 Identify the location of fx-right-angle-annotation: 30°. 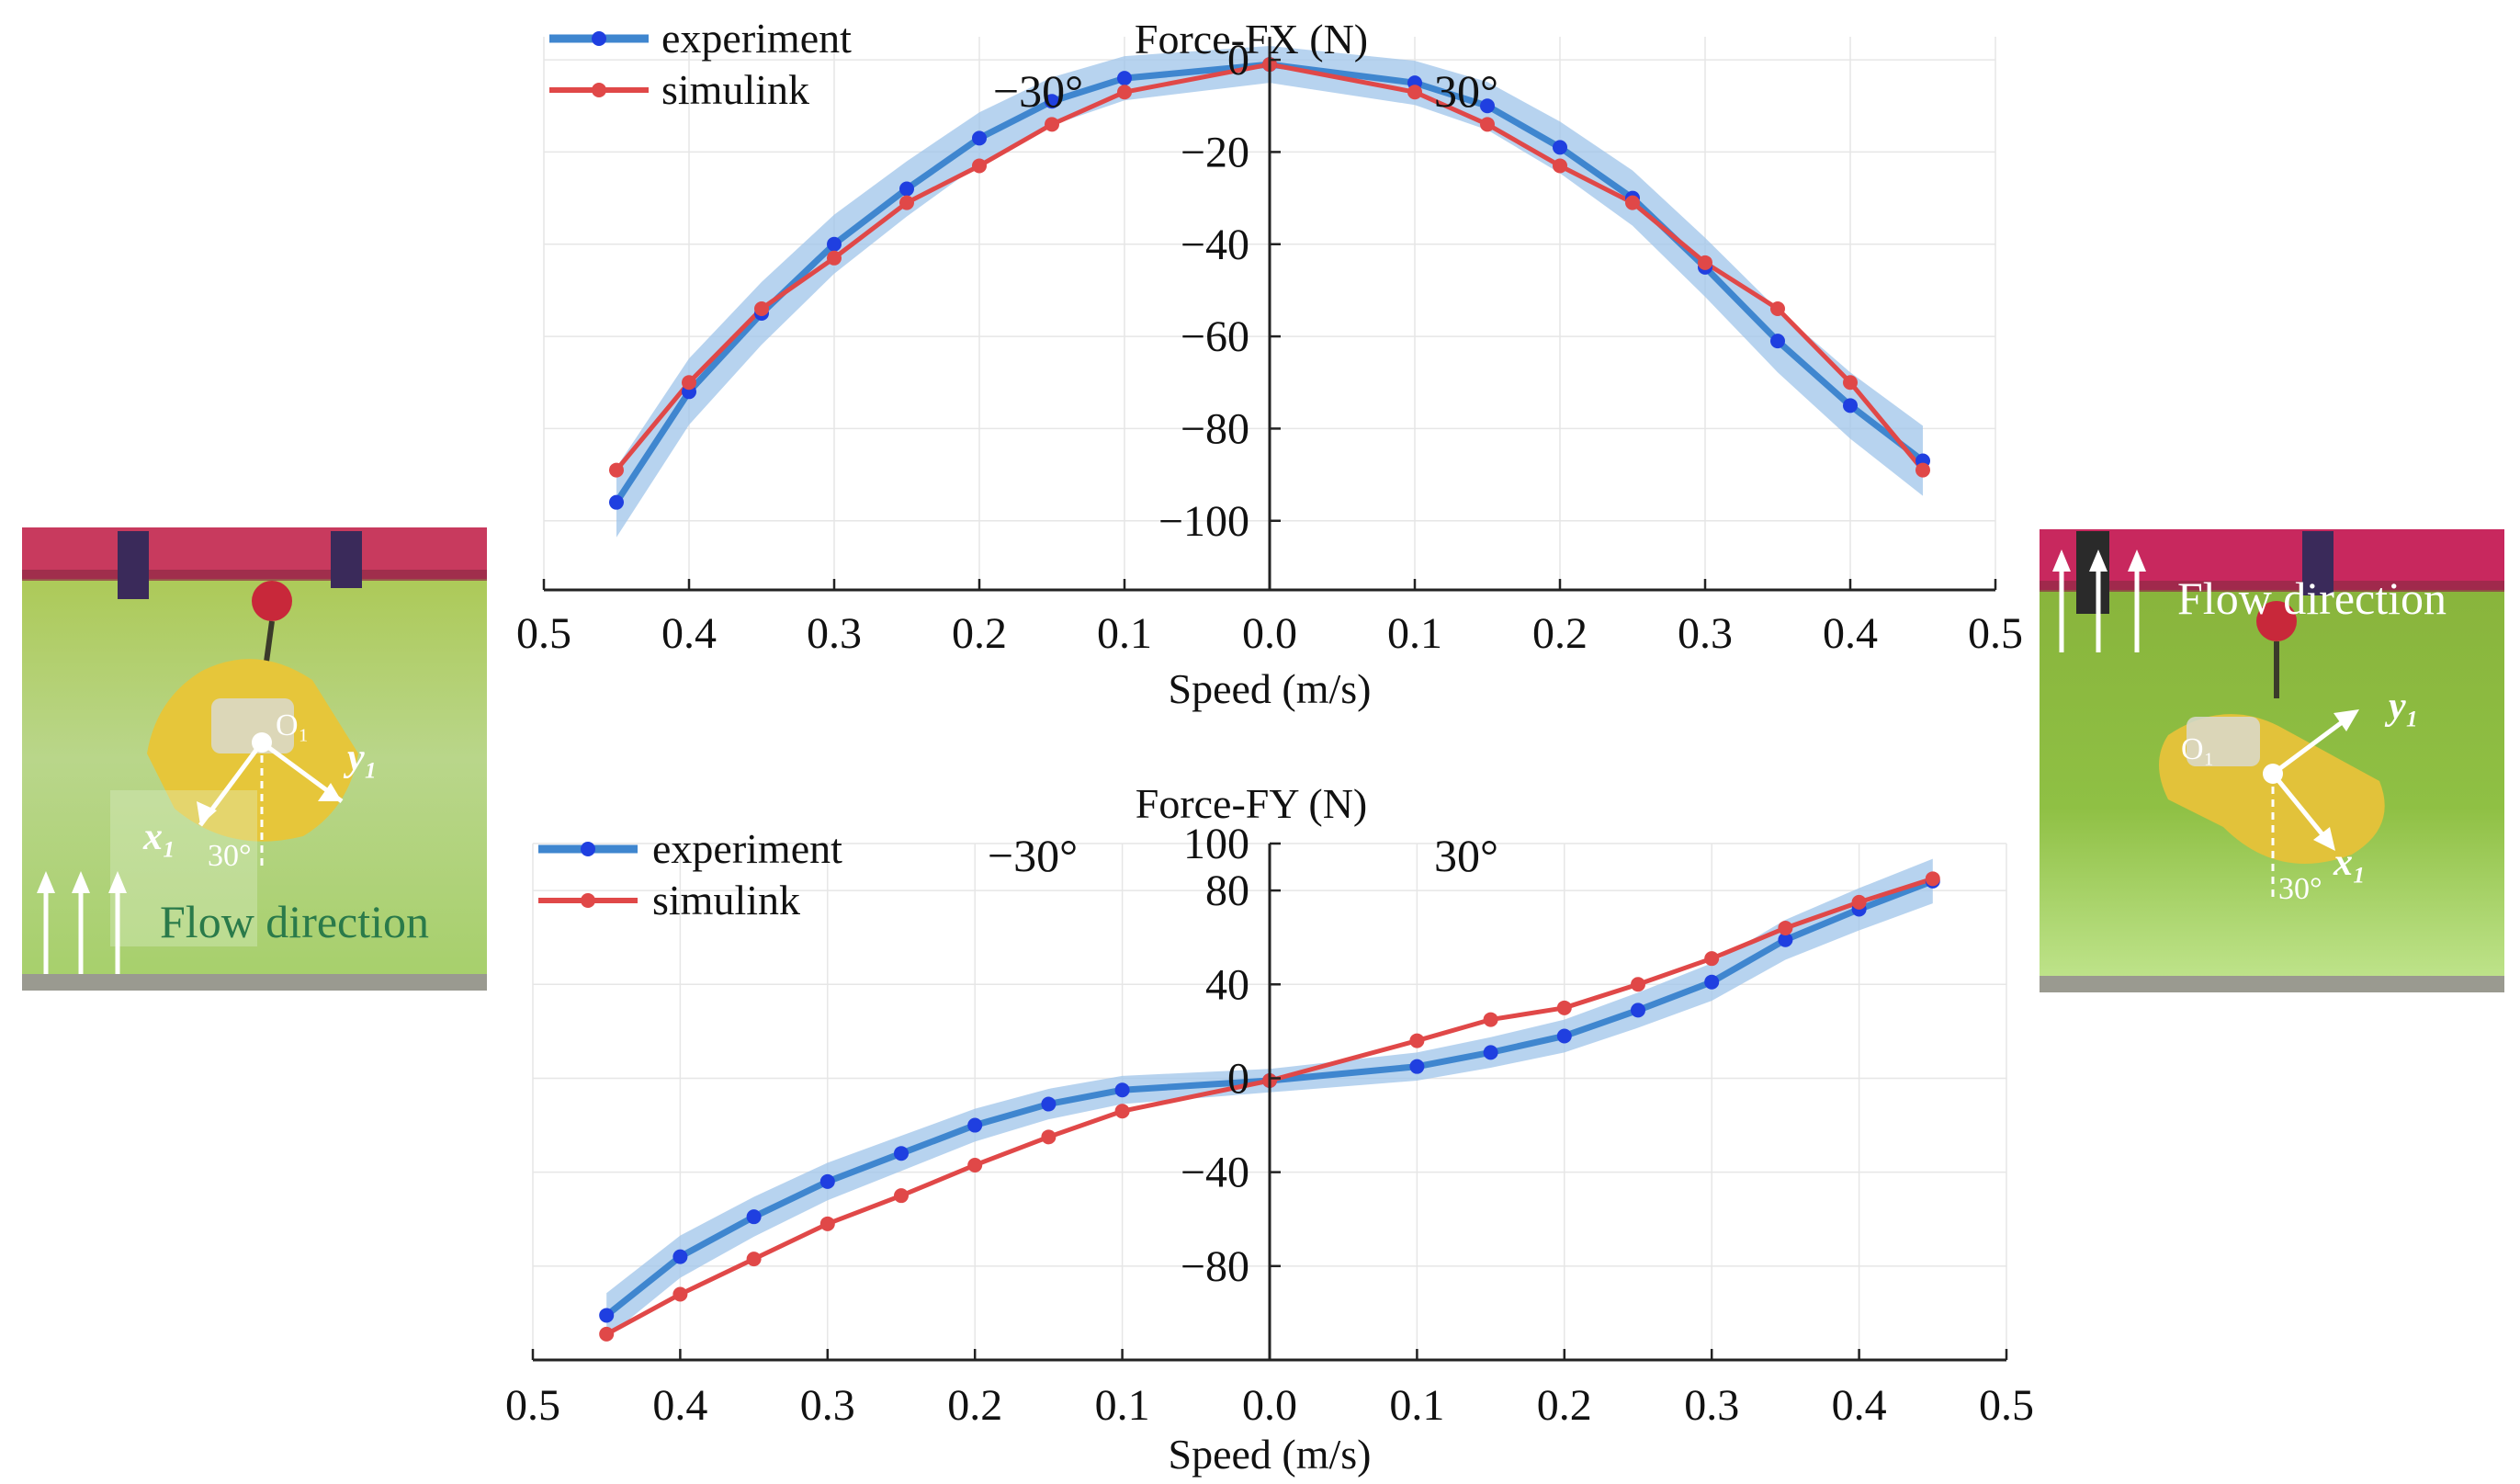
(1466, 91).